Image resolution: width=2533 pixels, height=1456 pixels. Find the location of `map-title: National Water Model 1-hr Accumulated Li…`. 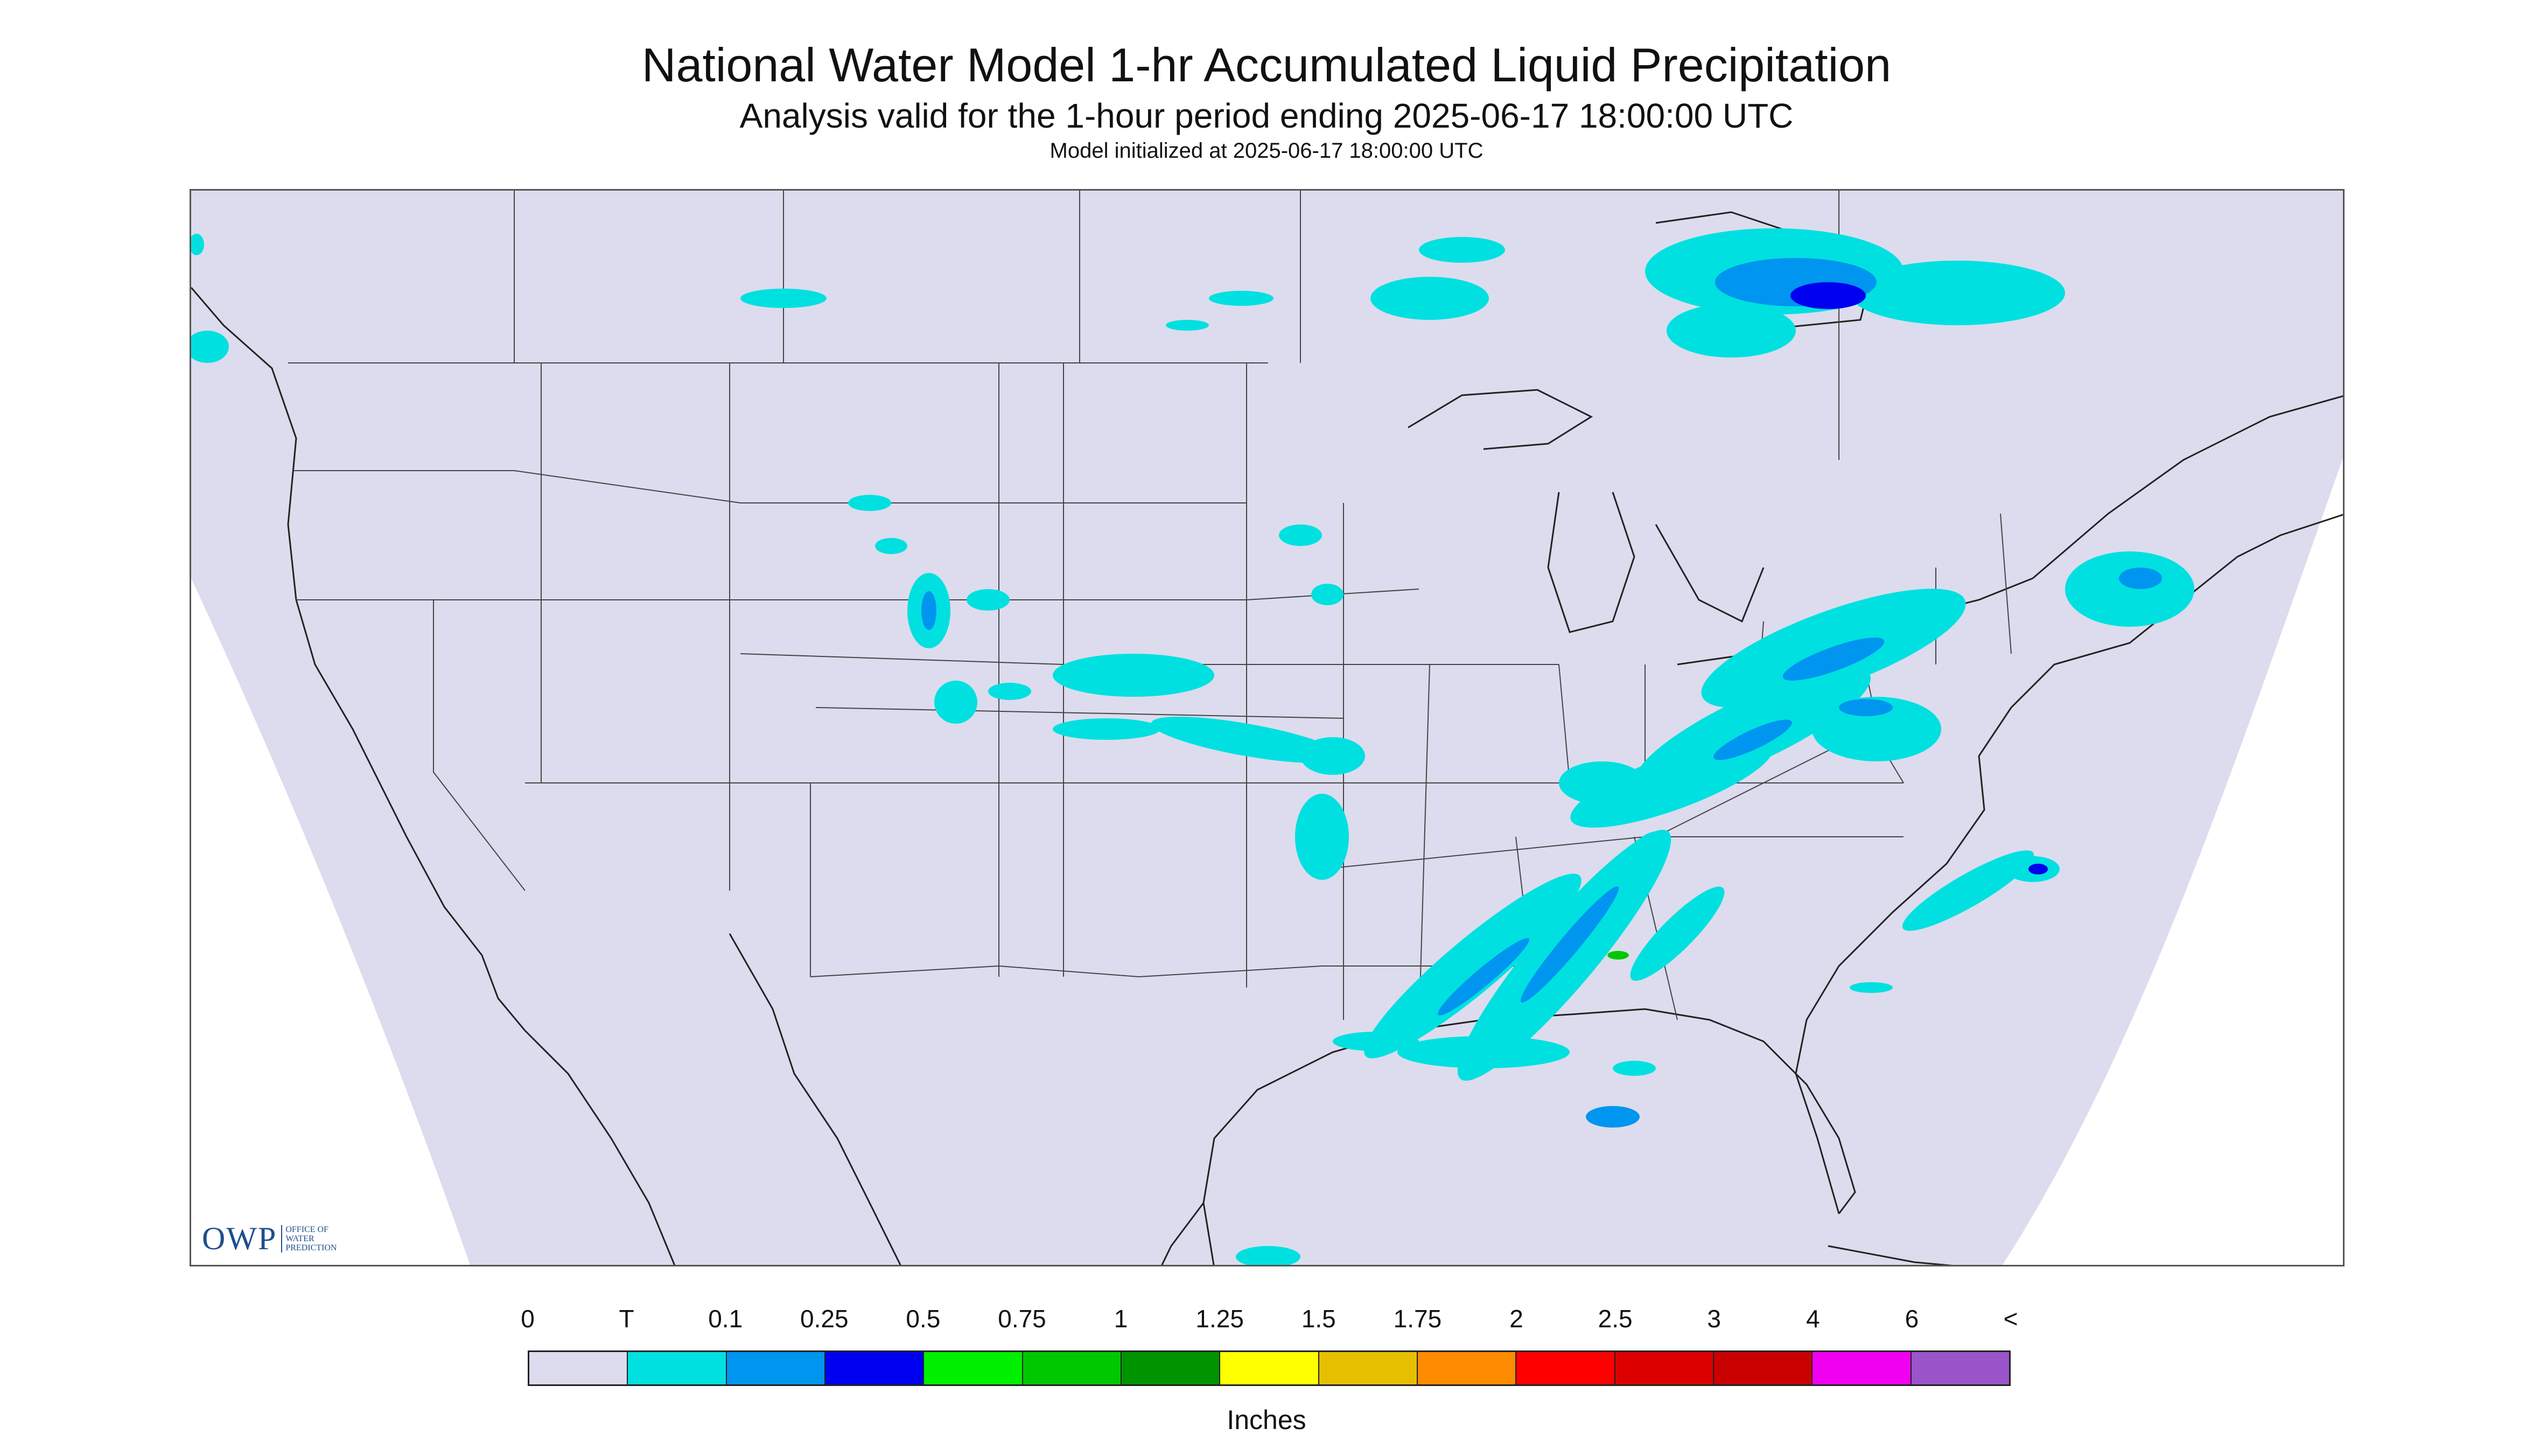

map-title: National Water Model 1-hr Accumulated Li… is located at coordinates (1266, 65).